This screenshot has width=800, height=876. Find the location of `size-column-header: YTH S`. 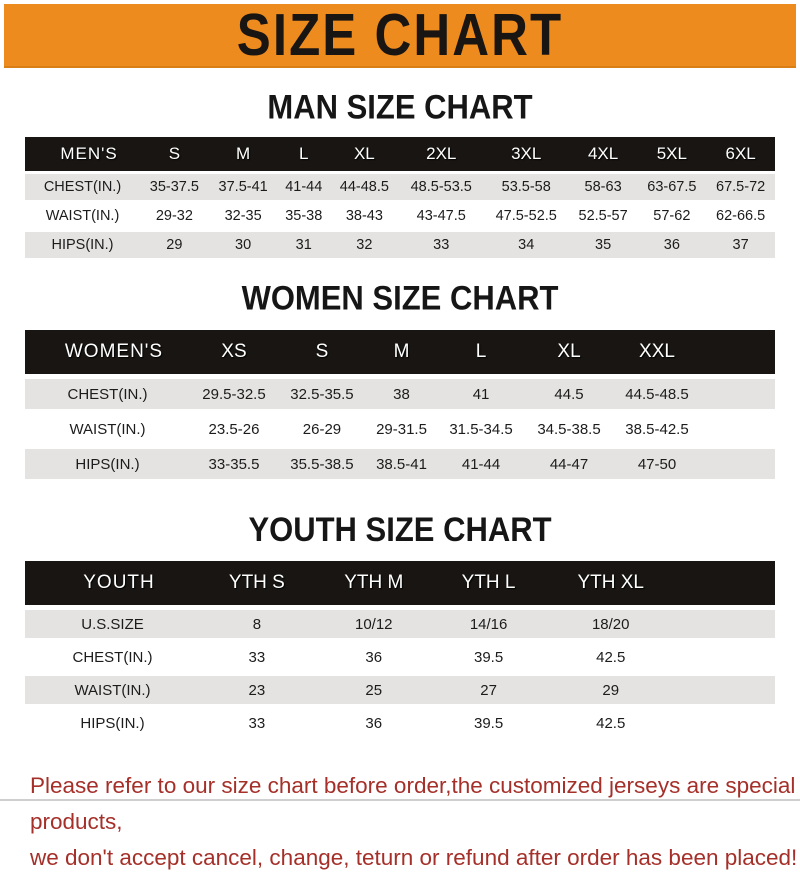

size-column-header: YTH S is located at coordinates (257, 583).